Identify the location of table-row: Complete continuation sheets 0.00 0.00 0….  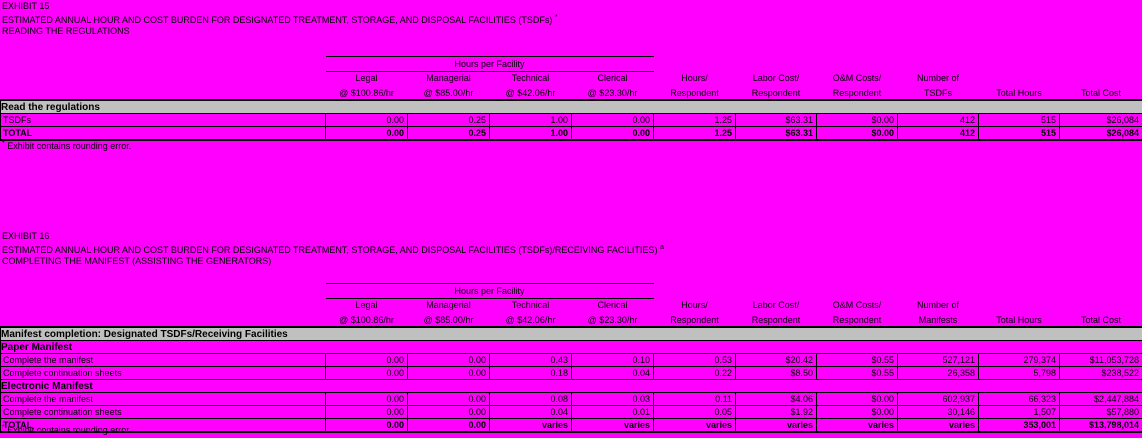
(571, 373).